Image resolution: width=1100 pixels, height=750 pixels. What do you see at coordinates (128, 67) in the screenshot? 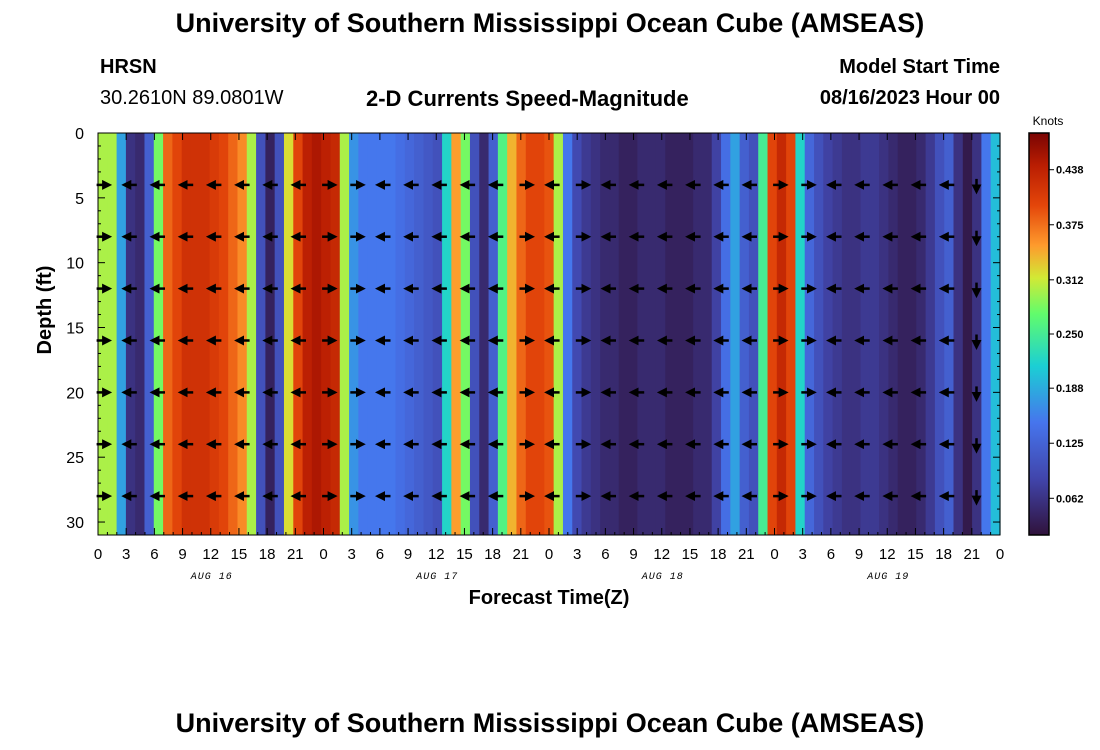
I see `station-name: HRSN` at bounding box center [128, 67].